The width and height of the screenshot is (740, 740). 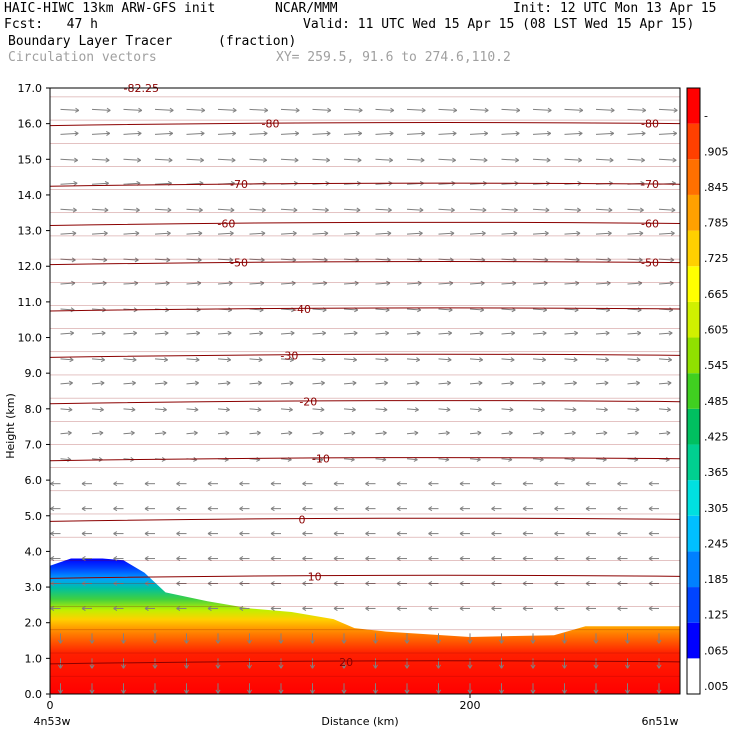 What do you see at coordinates (34, 658) in the screenshot?
I see `y-tick-label: 1.0` at bounding box center [34, 658].